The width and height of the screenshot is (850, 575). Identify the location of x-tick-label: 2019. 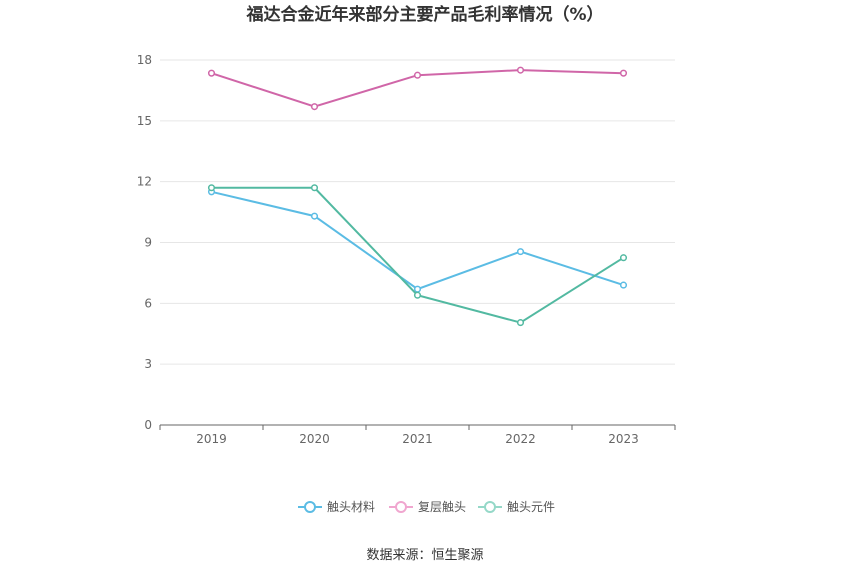
(211, 439).